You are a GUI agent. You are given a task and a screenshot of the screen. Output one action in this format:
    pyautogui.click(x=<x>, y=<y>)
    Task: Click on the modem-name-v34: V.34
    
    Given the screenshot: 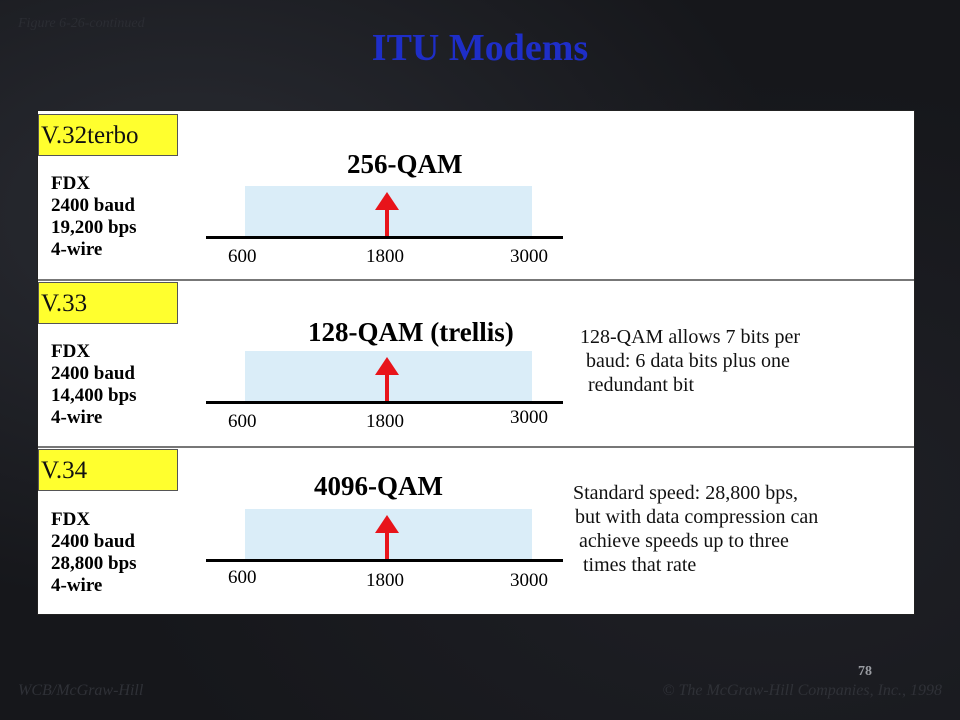 What is the action you would take?
    pyautogui.click(x=108, y=470)
    